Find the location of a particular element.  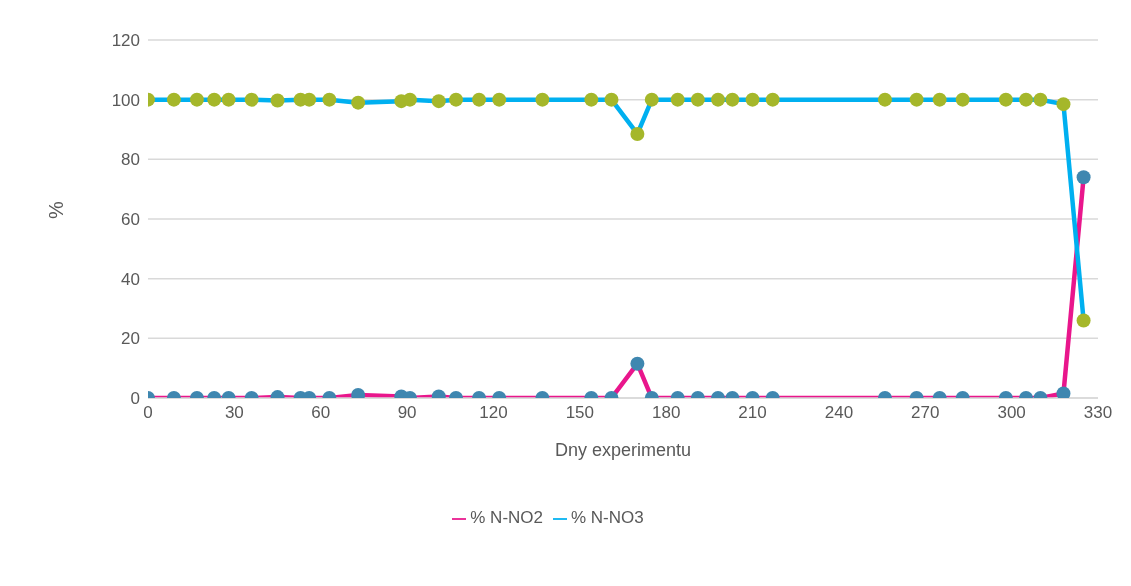

x-tick-label: 210 is located at coordinates (752, 413).